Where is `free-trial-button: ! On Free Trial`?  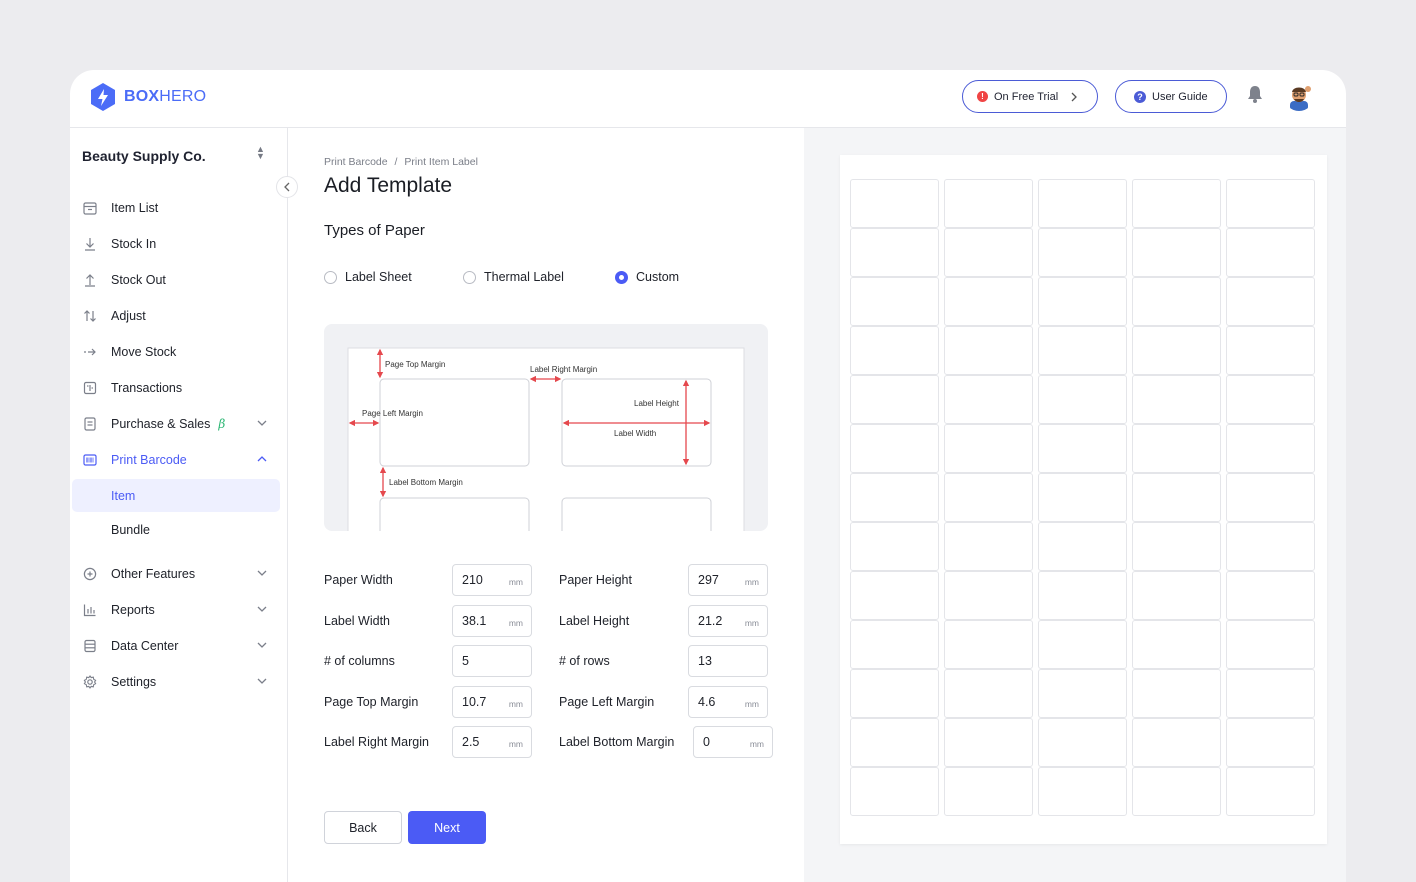
free-trial-button: ! On Free Trial is located at coordinates (1030, 96).